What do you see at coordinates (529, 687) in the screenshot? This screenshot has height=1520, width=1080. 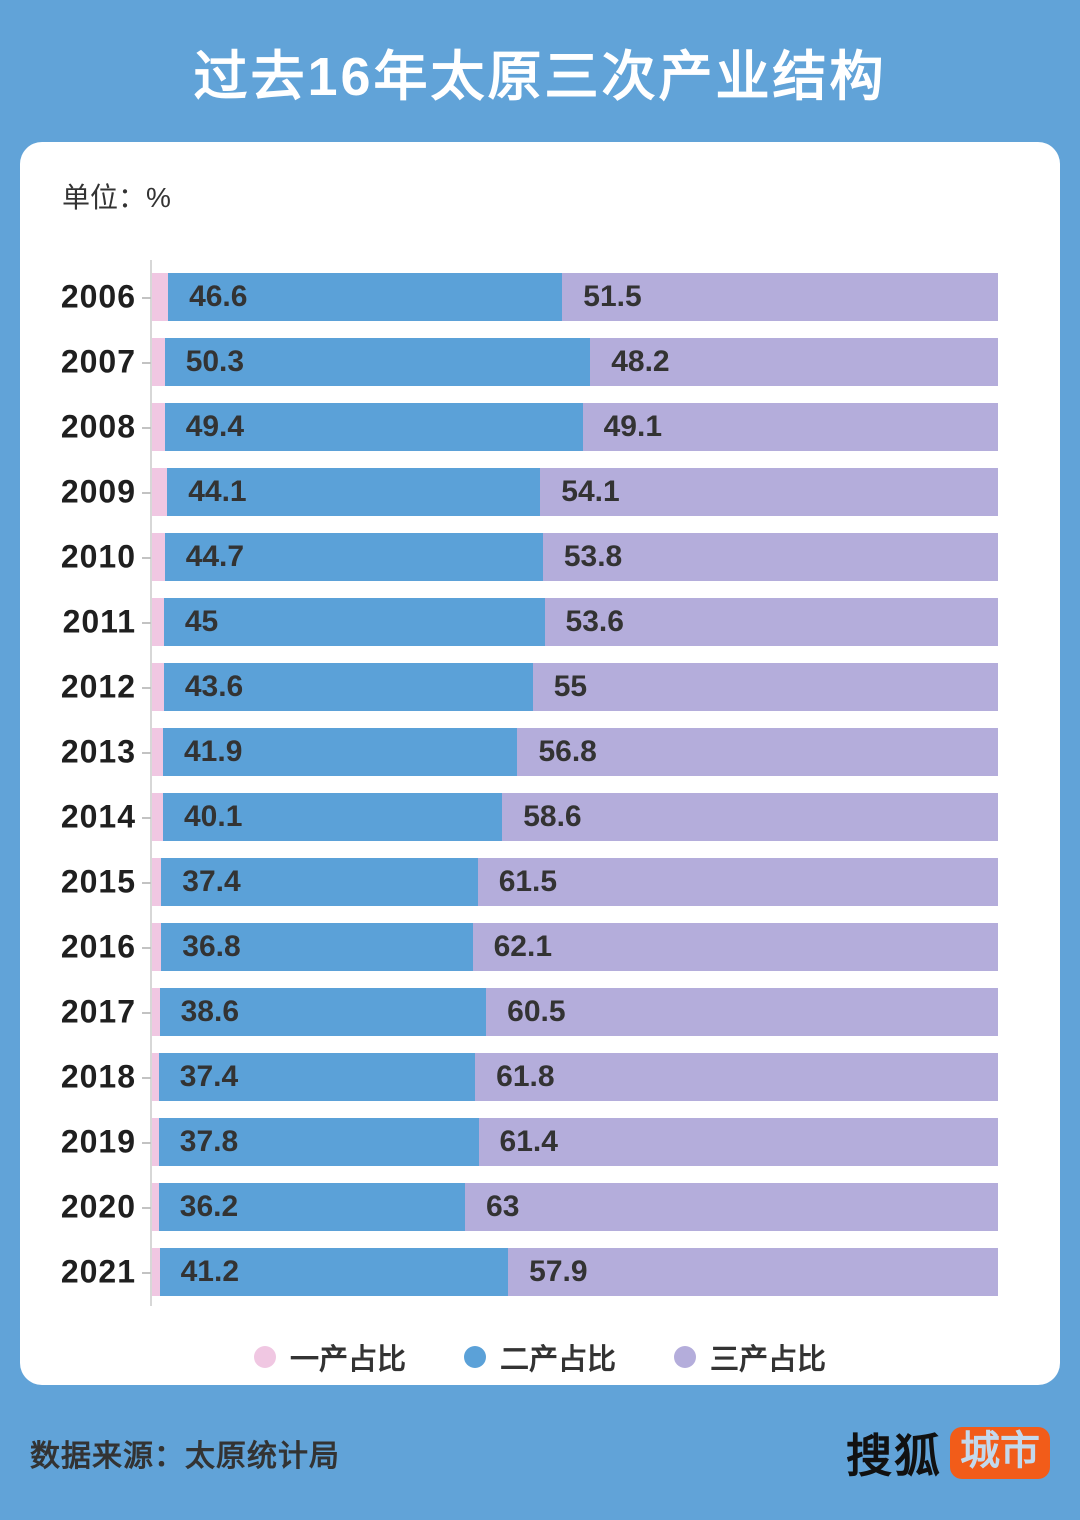 I see `chart-row: 2012 43.6 55` at bounding box center [529, 687].